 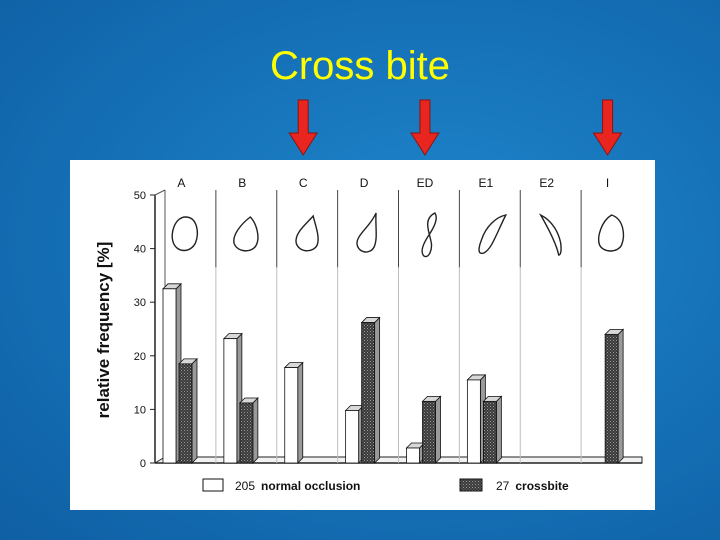 I want to click on category-shape-E1, so click(x=493, y=234).